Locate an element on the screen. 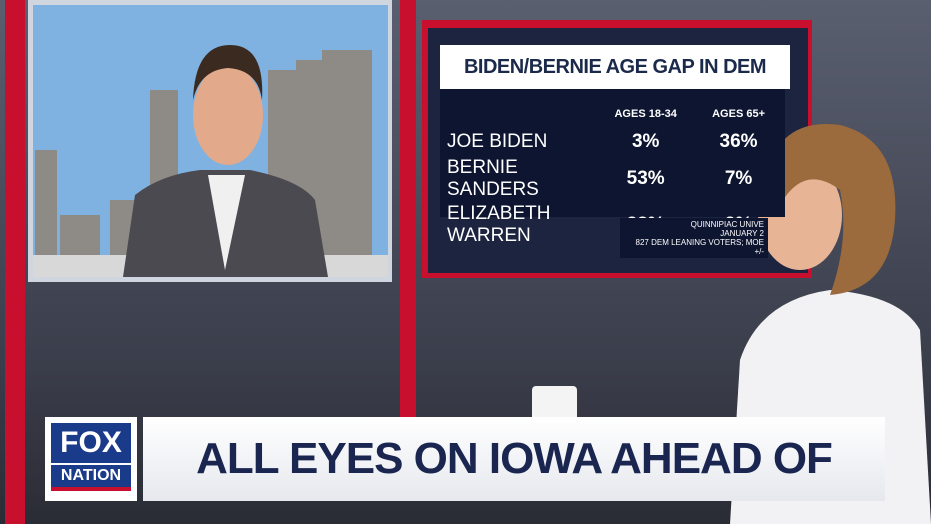 The height and width of the screenshot is (524, 931). source-line: QUINNIPIAC UNIVE is located at coordinates (727, 224).